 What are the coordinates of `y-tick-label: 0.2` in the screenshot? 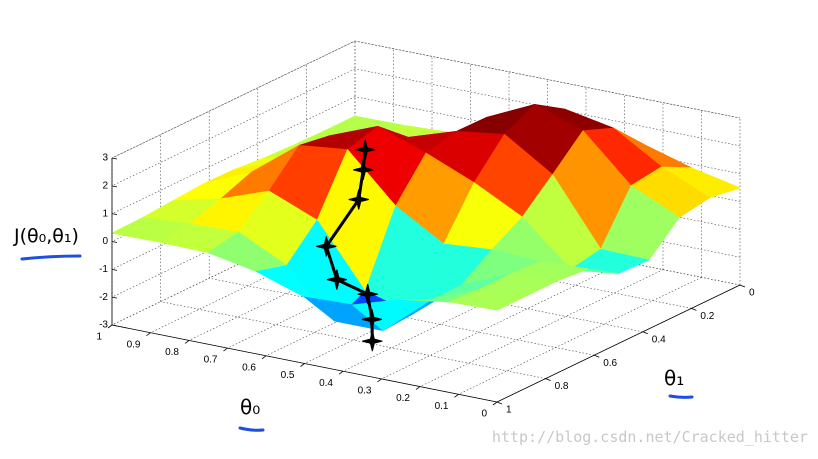 It's located at (707, 316).